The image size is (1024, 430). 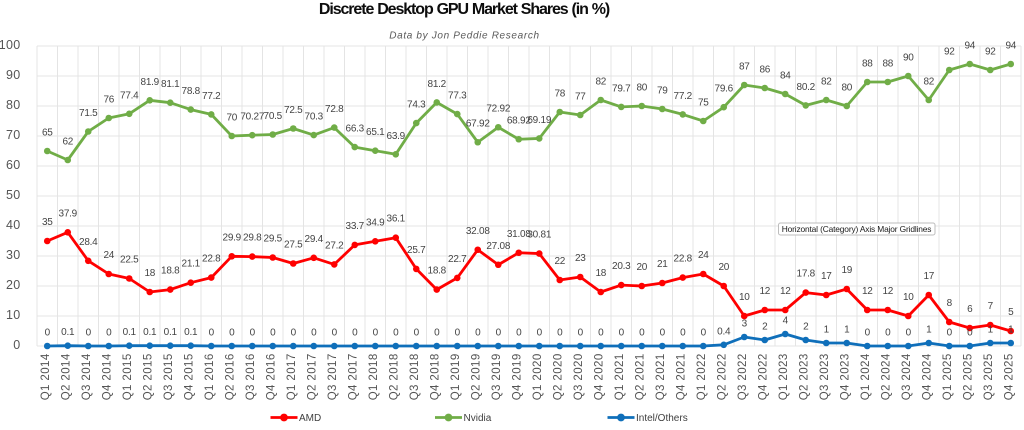 What do you see at coordinates (763, 376) in the screenshot?
I see `svg-text: Q4 2022` at bounding box center [763, 376].